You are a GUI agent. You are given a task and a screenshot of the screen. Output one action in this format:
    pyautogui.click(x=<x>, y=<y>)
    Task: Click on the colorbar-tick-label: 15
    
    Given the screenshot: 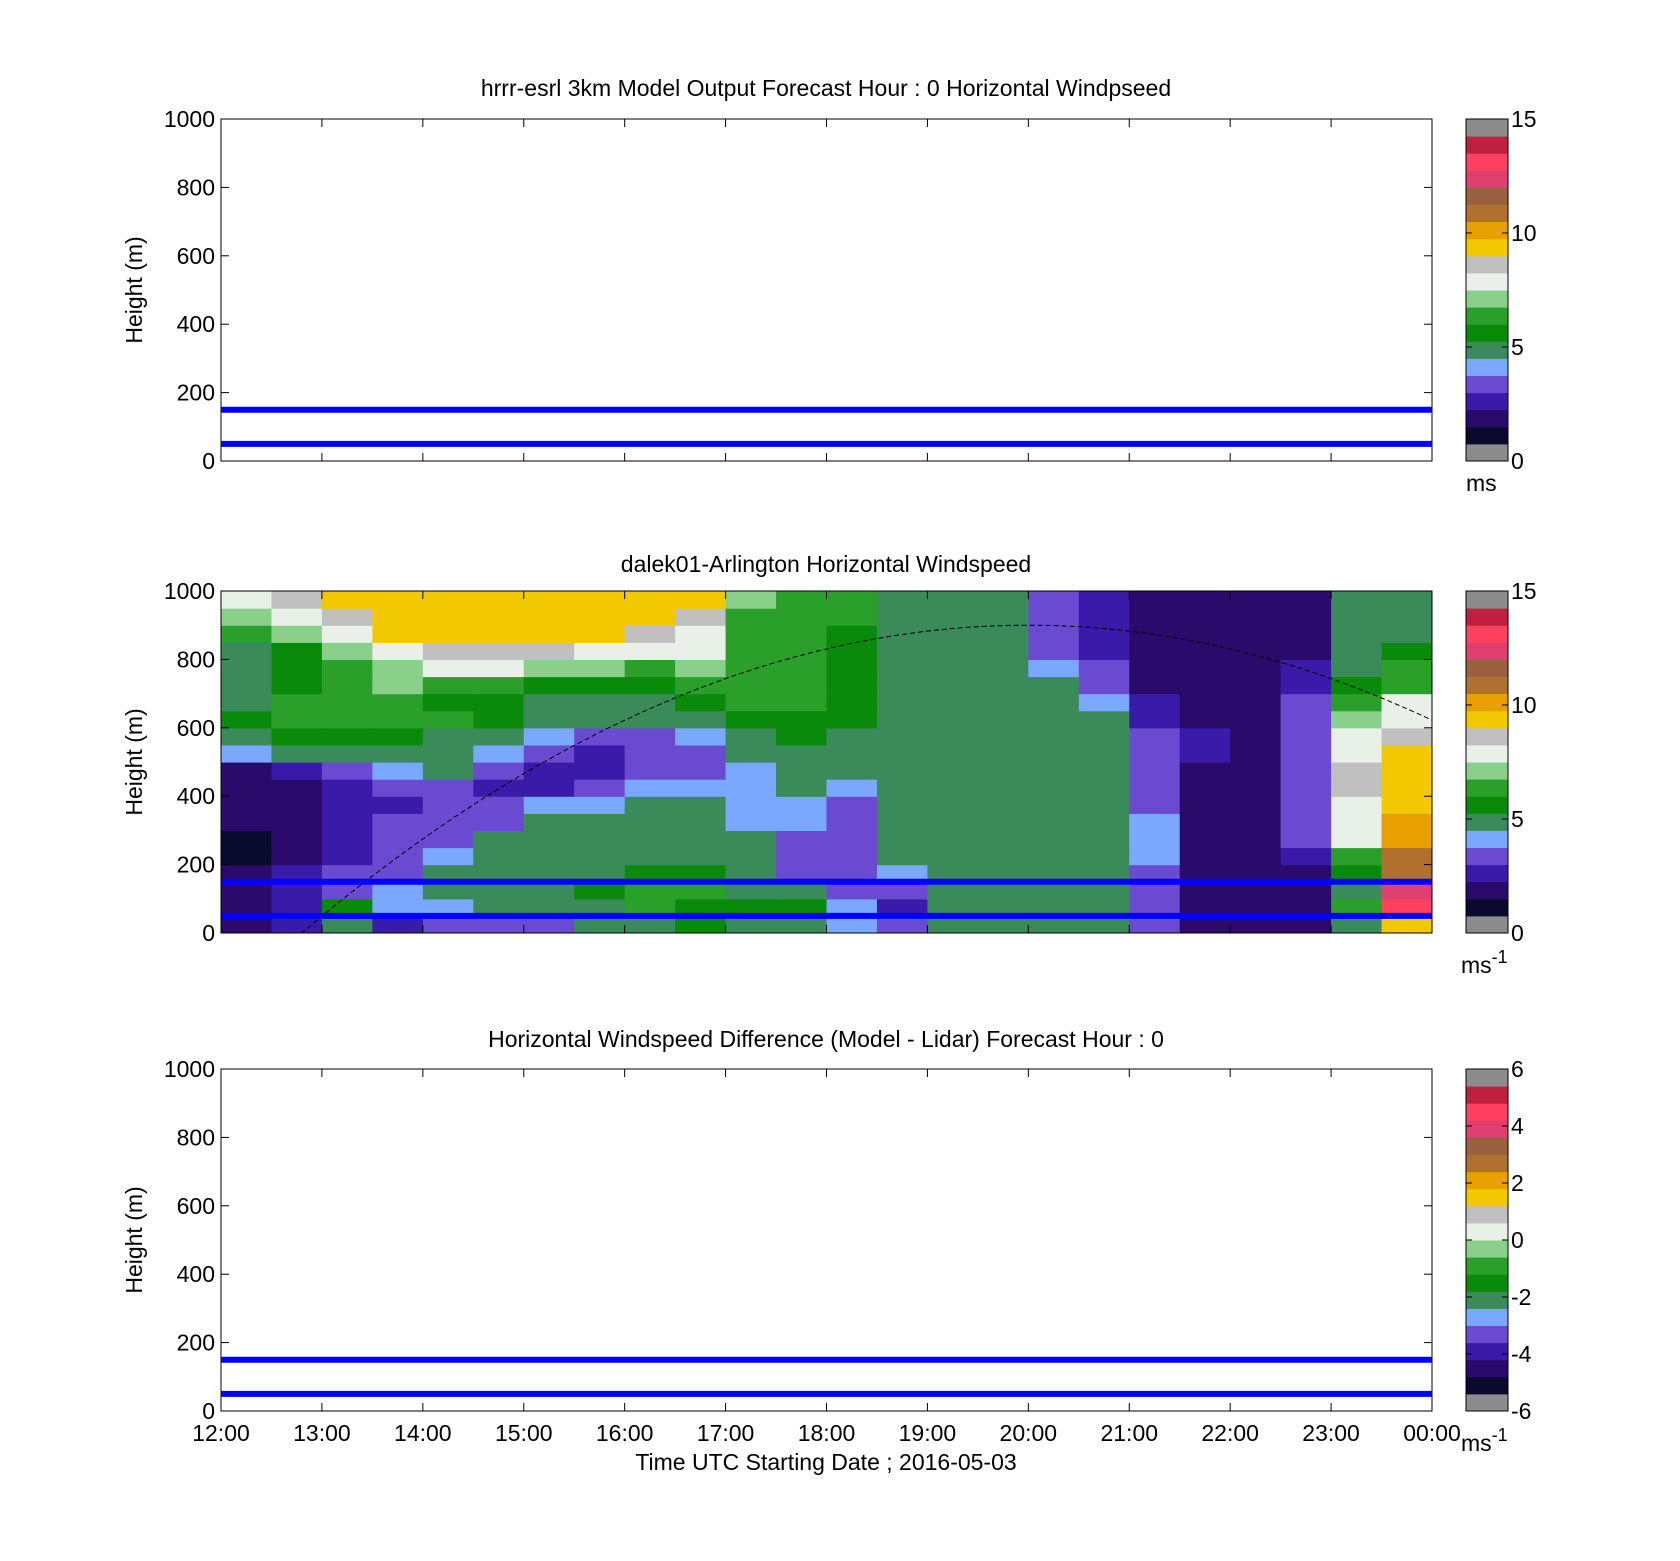 What is the action you would take?
    pyautogui.click(x=1524, y=591)
    